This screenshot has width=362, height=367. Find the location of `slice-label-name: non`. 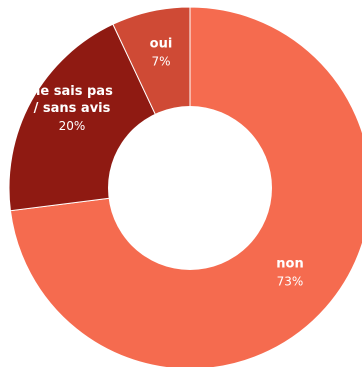

slice-label-name: non is located at coordinates (289, 264).